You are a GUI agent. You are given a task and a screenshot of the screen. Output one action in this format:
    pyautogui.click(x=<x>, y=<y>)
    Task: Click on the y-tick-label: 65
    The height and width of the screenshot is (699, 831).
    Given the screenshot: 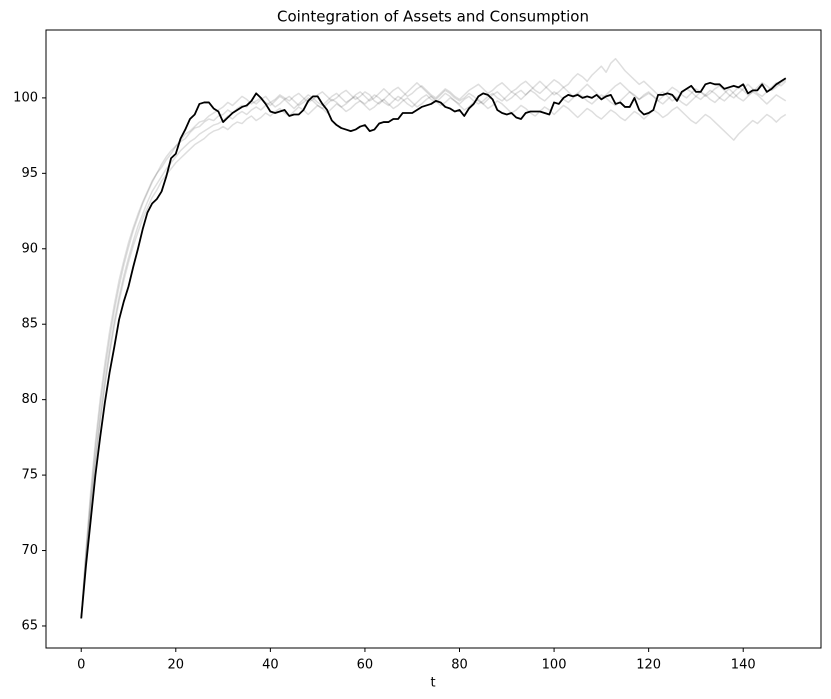 What is the action you would take?
    pyautogui.click(x=29, y=625)
    